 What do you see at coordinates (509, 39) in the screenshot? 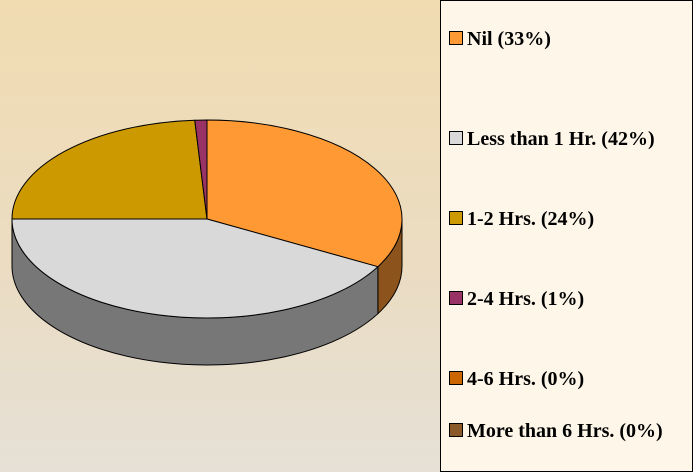
I see `legend-label: Nil (33%)` at bounding box center [509, 39].